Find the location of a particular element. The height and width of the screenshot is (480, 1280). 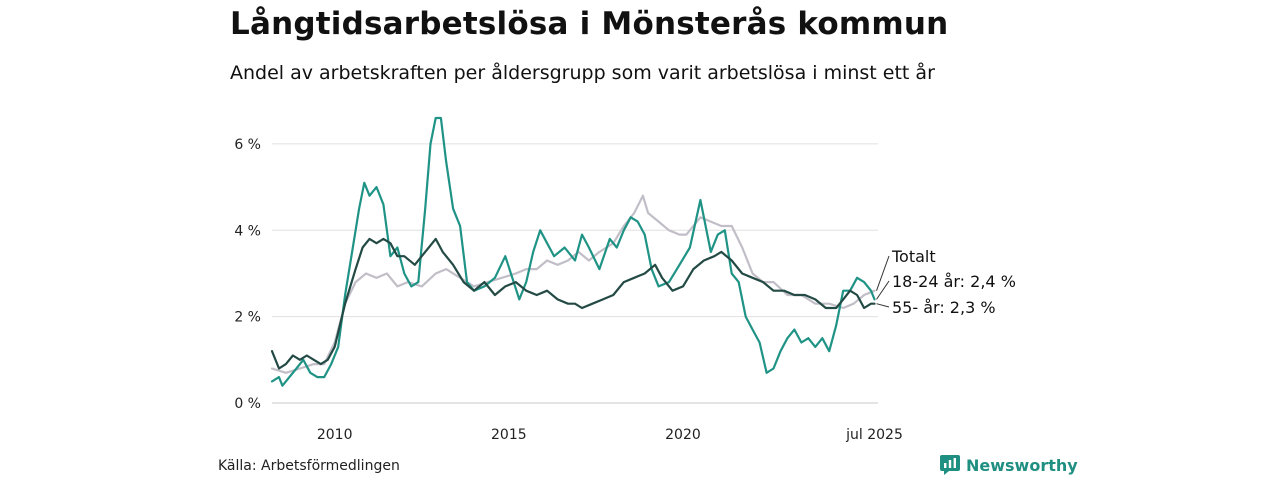

y-tick-label: 4 % is located at coordinates (247, 231).